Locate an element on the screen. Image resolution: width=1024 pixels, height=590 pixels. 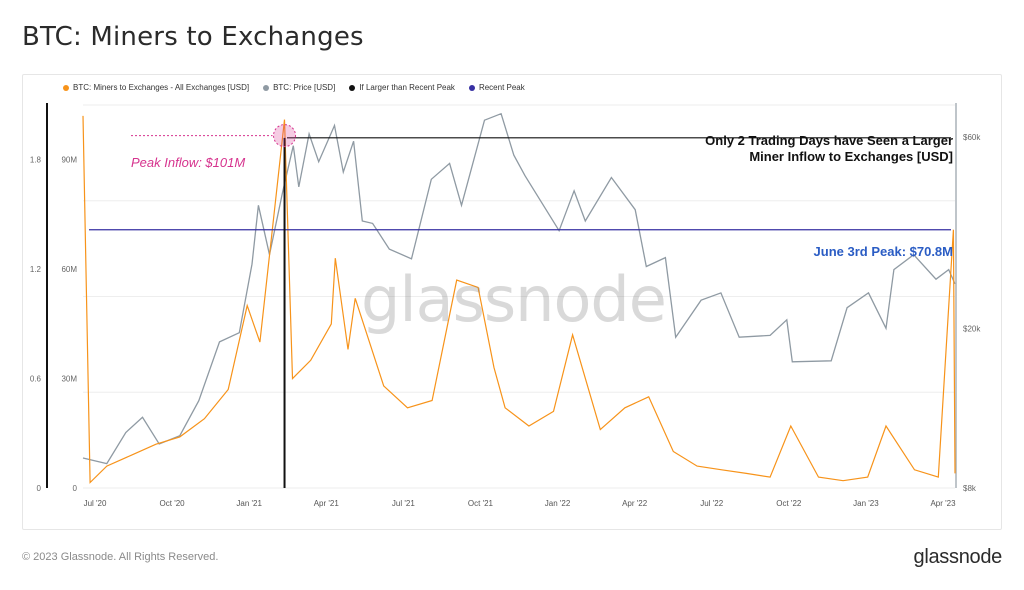
legend-label-larger: If Larger than Recent Peak is located at coordinates (407, 87).